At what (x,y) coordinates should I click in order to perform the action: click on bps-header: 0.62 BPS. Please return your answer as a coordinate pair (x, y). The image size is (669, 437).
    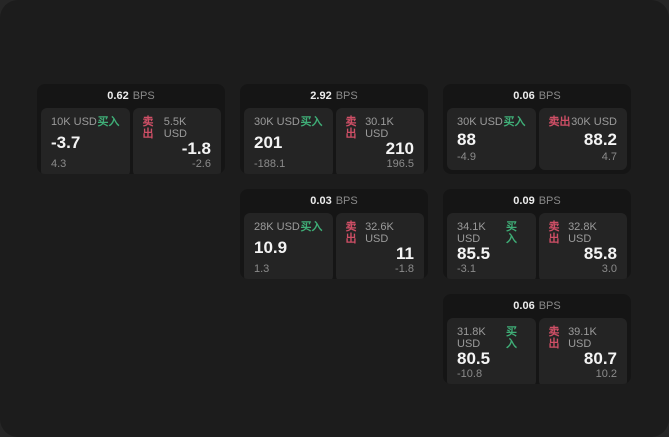
    Looking at the image, I should click on (131, 96).